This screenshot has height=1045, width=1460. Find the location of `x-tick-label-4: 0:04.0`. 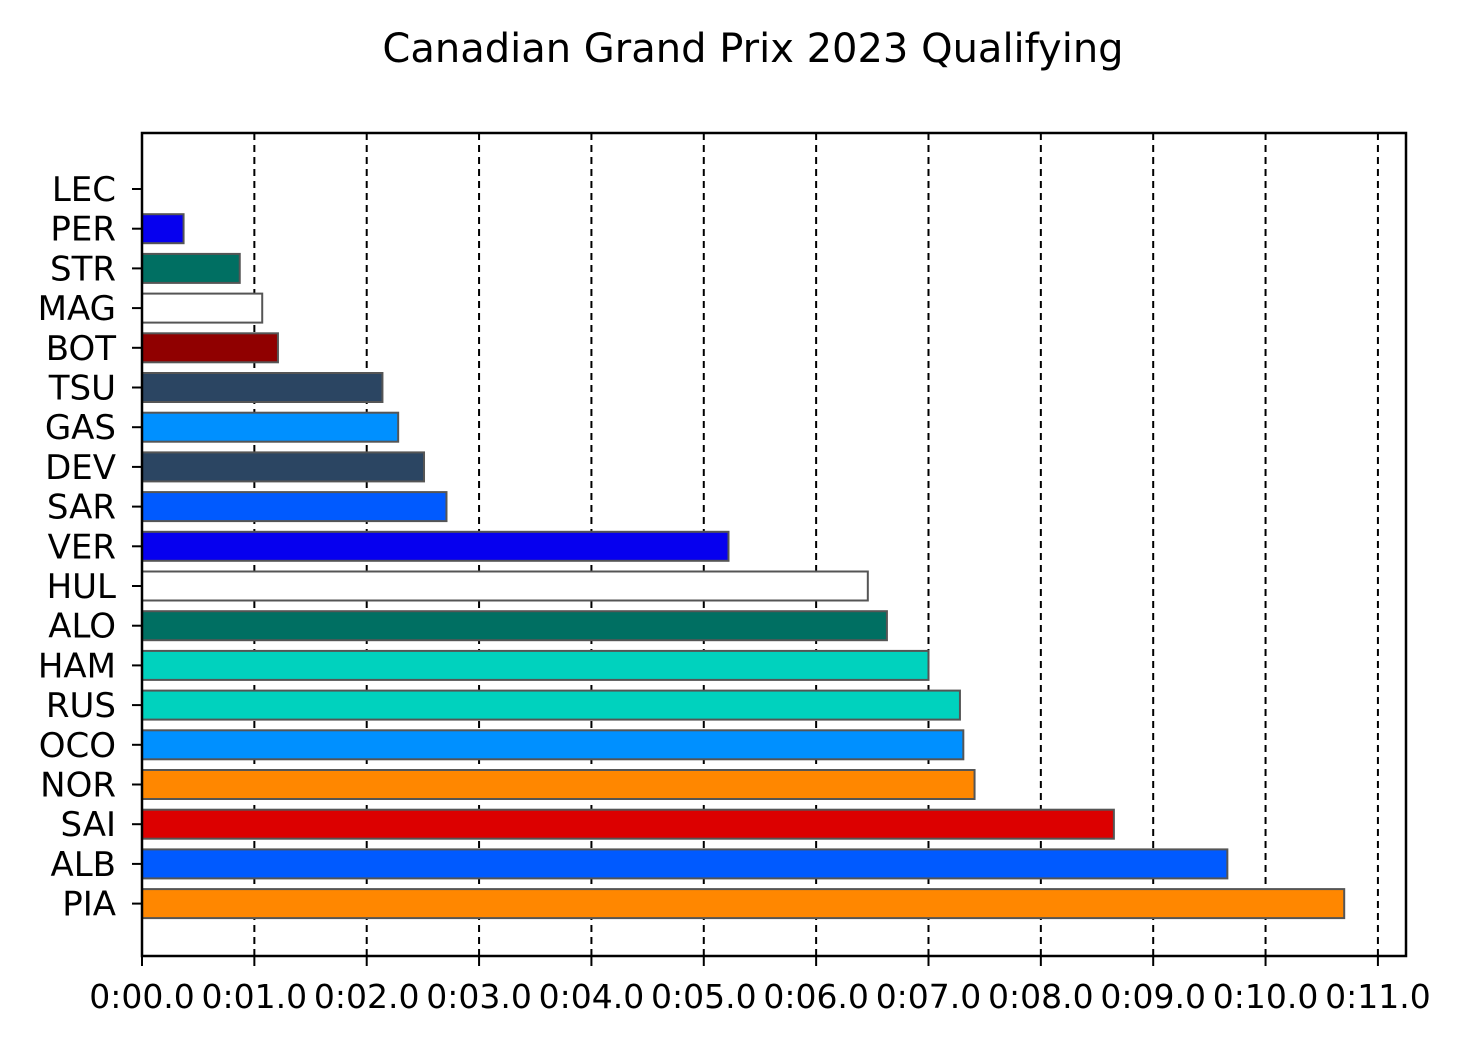

x-tick-label-4: 0:04.0 is located at coordinates (592, 996).